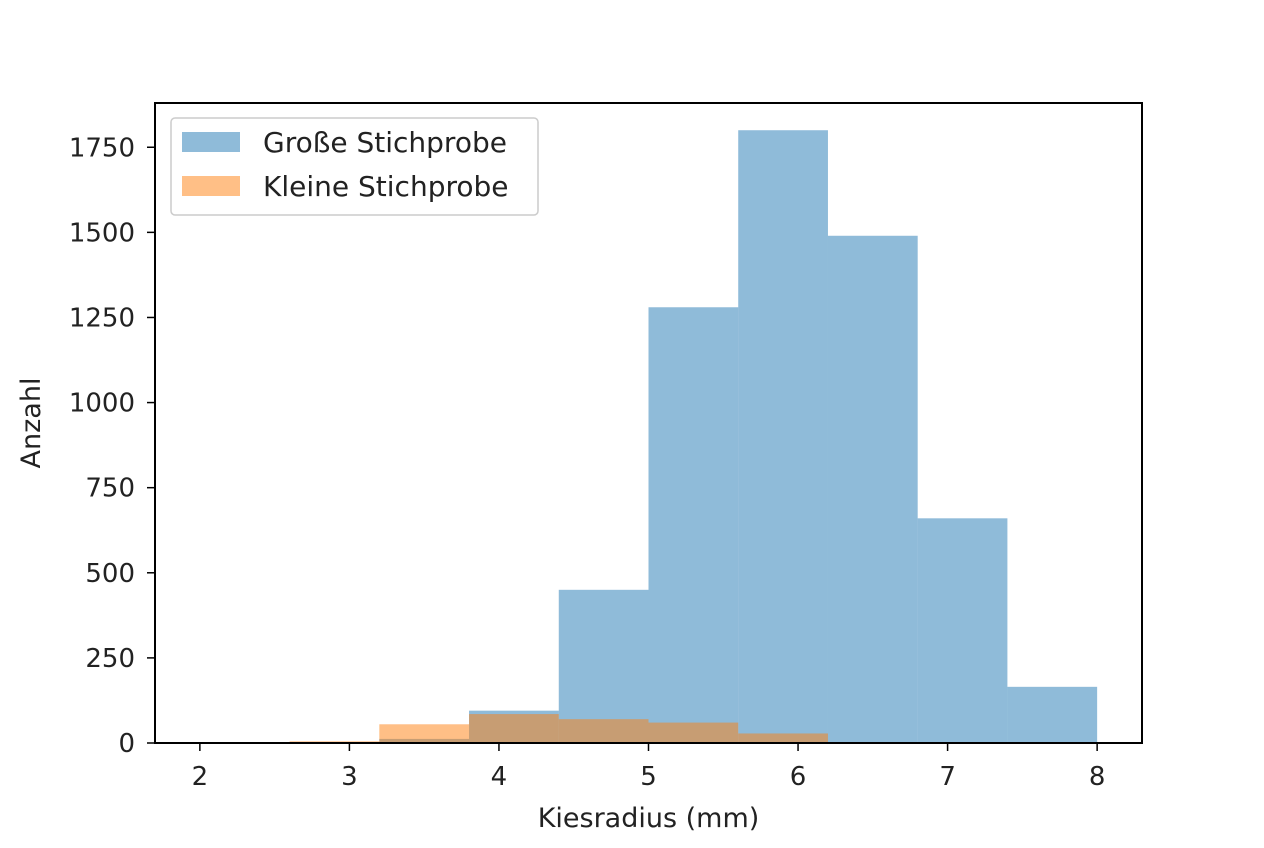  What do you see at coordinates (499, 777) in the screenshot?
I see `x-tick-label: 4` at bounding box center [499, 777].